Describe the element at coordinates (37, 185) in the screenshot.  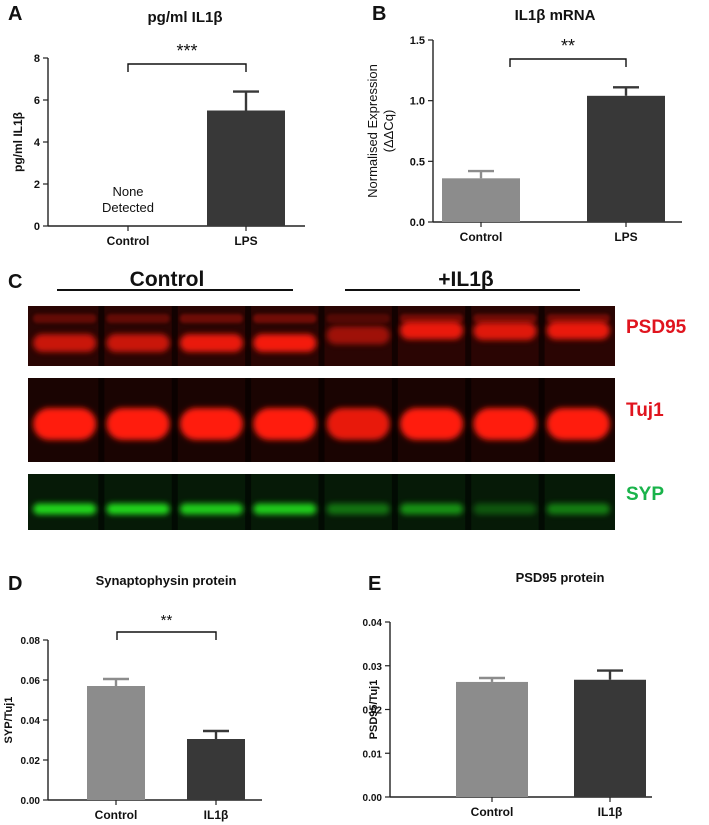
I see `y-tick-label-a: 2` at that location.